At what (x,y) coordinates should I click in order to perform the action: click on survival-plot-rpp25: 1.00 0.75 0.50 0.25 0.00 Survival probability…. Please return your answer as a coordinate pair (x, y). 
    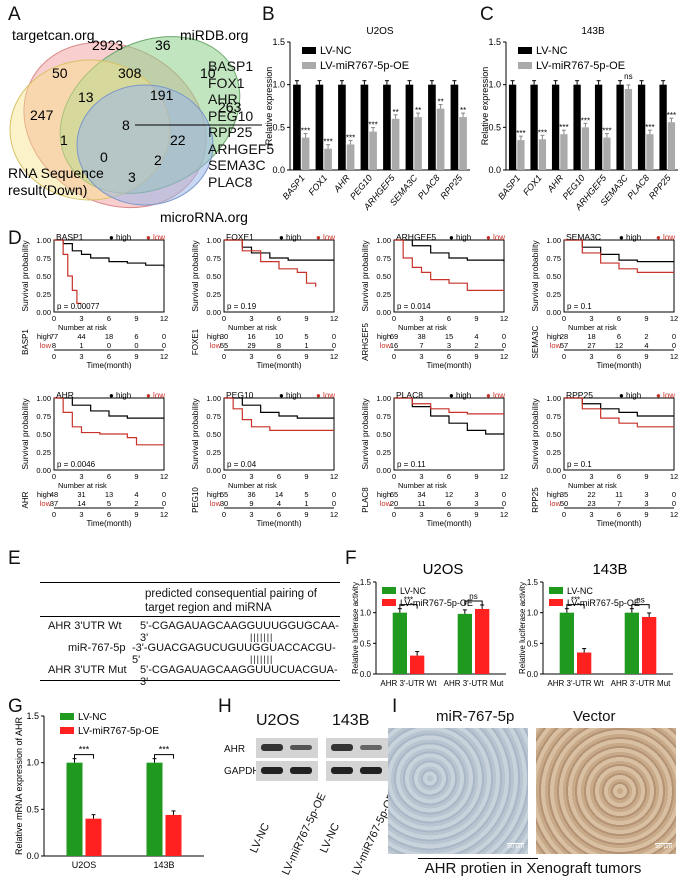
    Looking at the image, I should click on (604, 459).